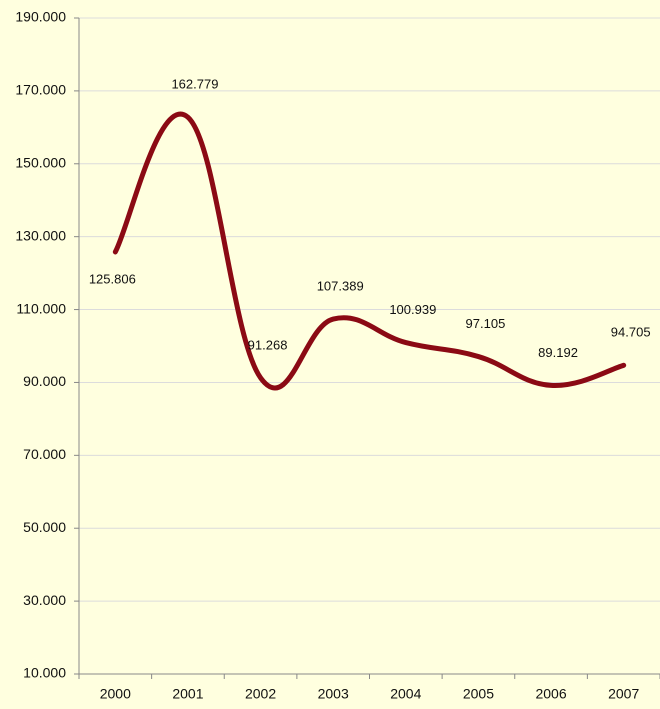 This screenshot has height=709, width=660. I want to click on x-tick-label: 2001, so click(187, 694).